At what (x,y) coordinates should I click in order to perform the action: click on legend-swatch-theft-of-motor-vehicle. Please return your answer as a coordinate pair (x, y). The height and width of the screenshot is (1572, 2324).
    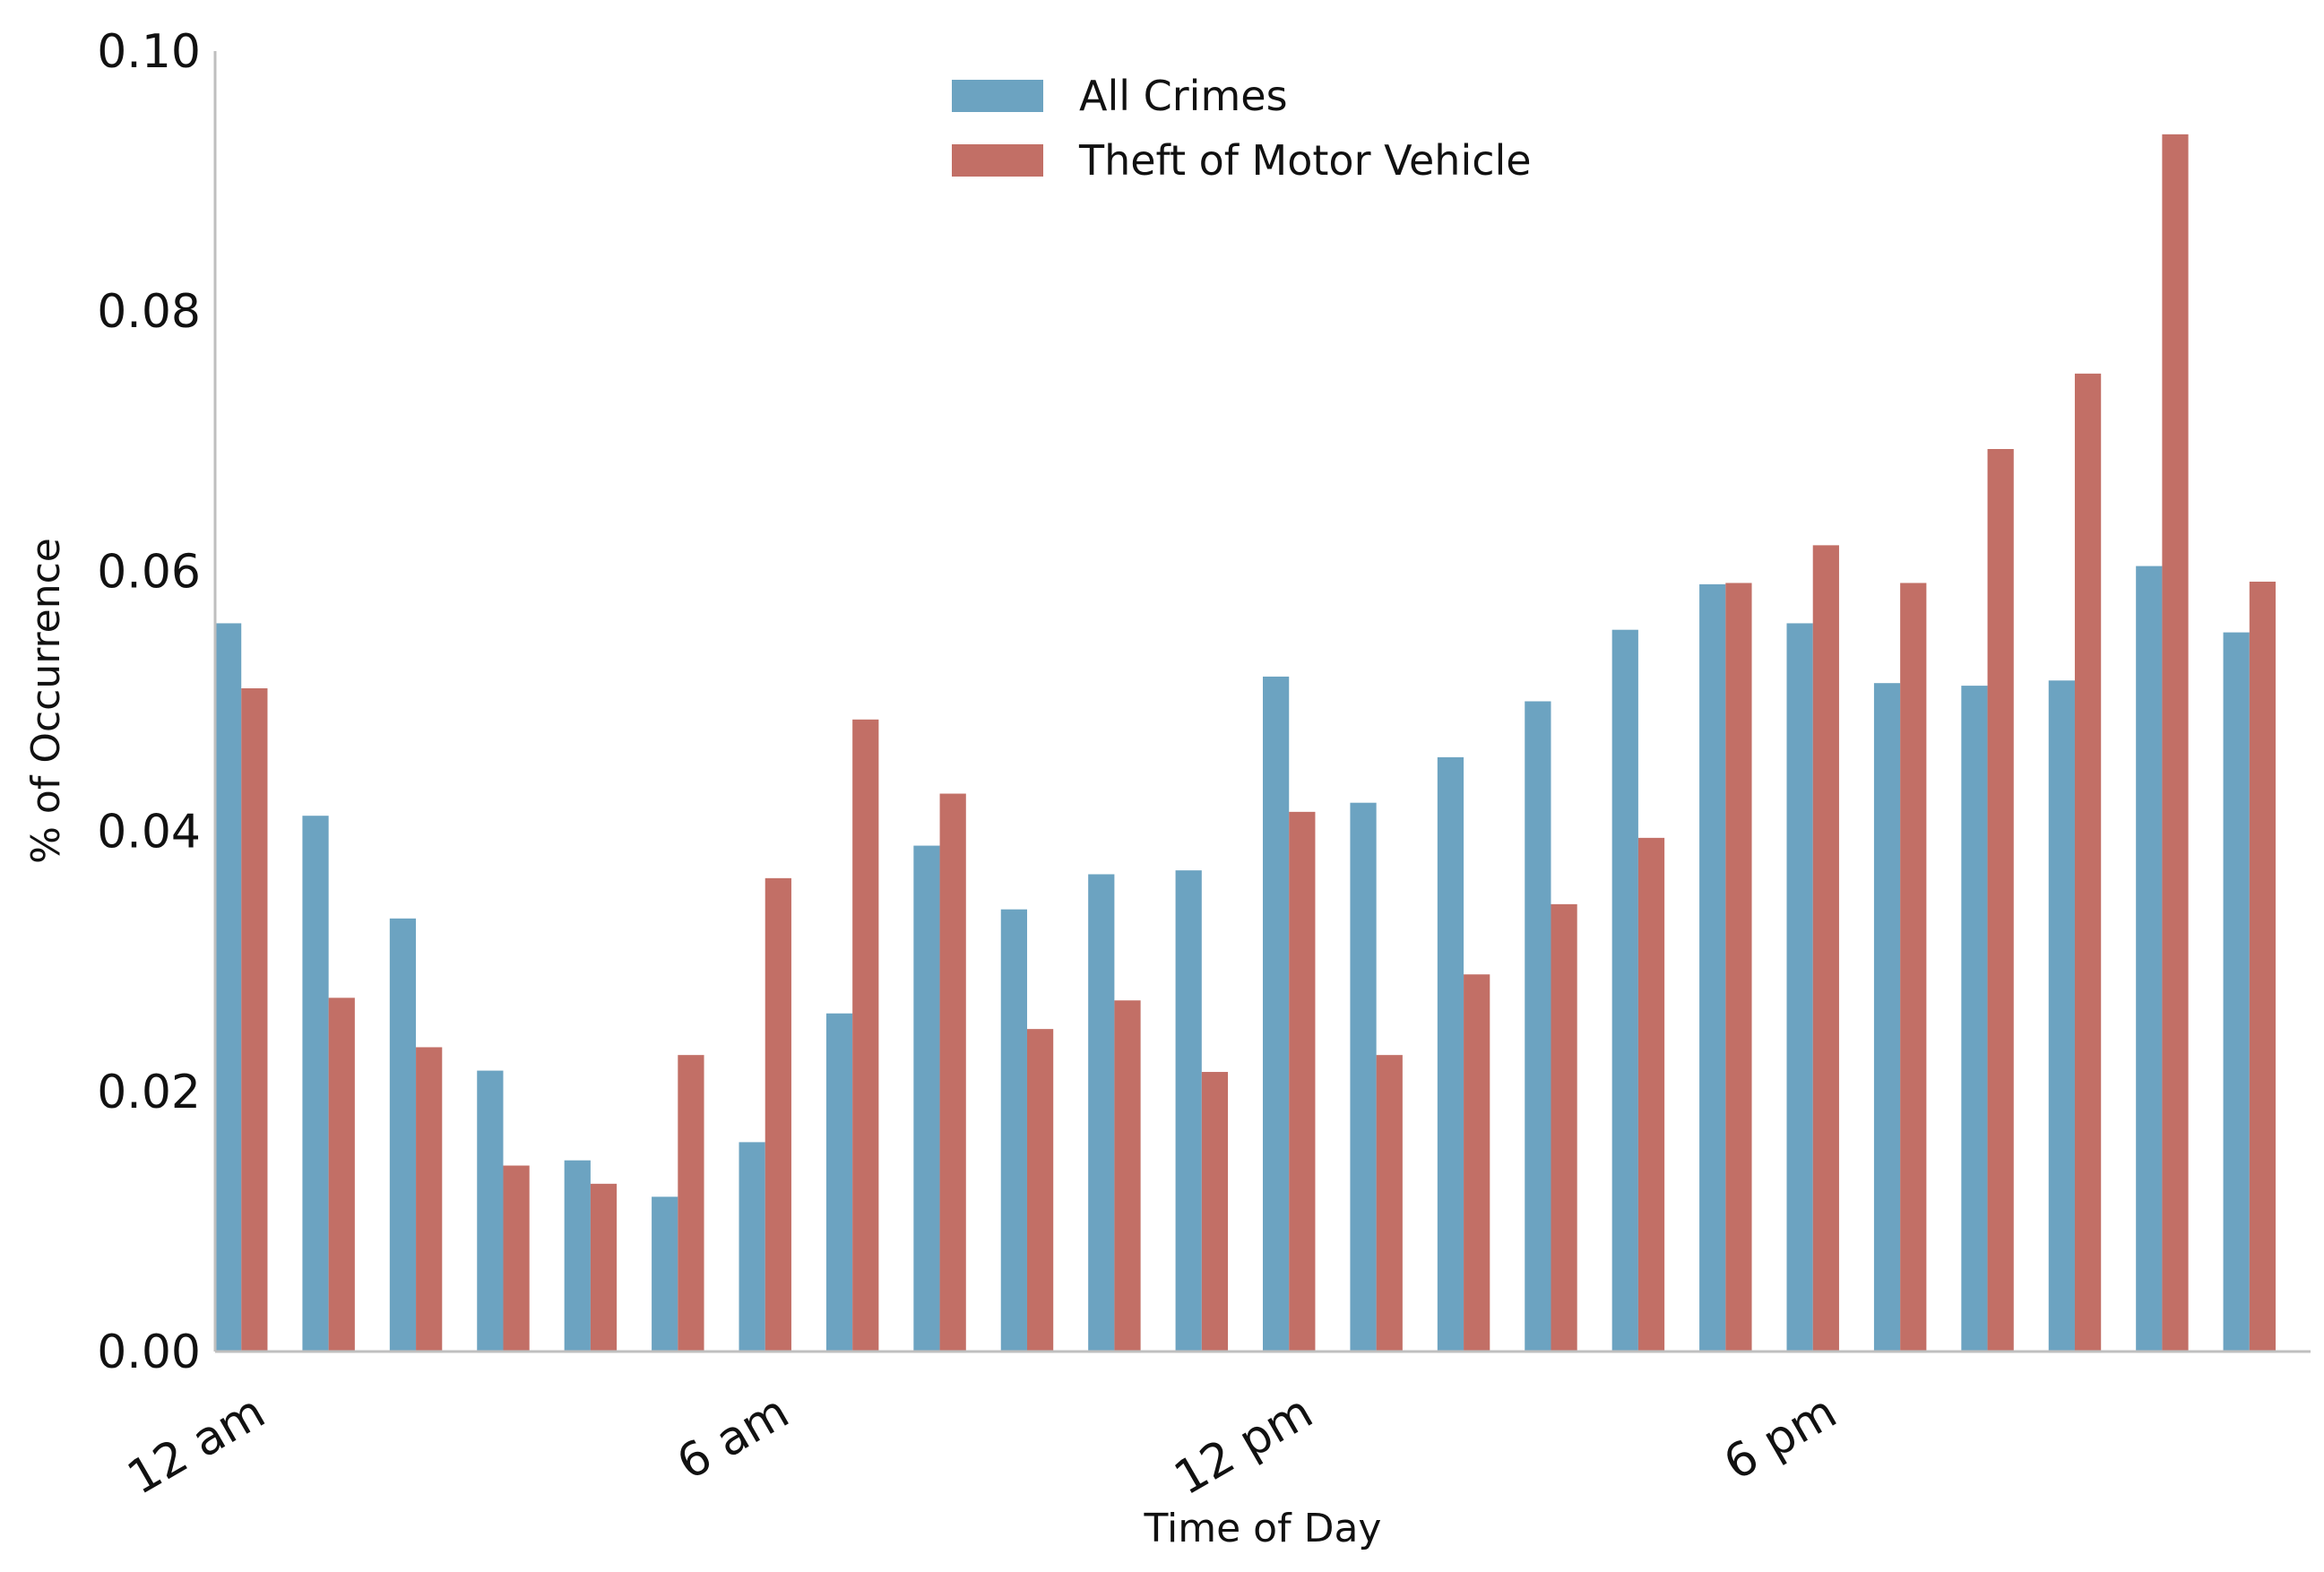
    Looking at the image, I should click on (998, 160).